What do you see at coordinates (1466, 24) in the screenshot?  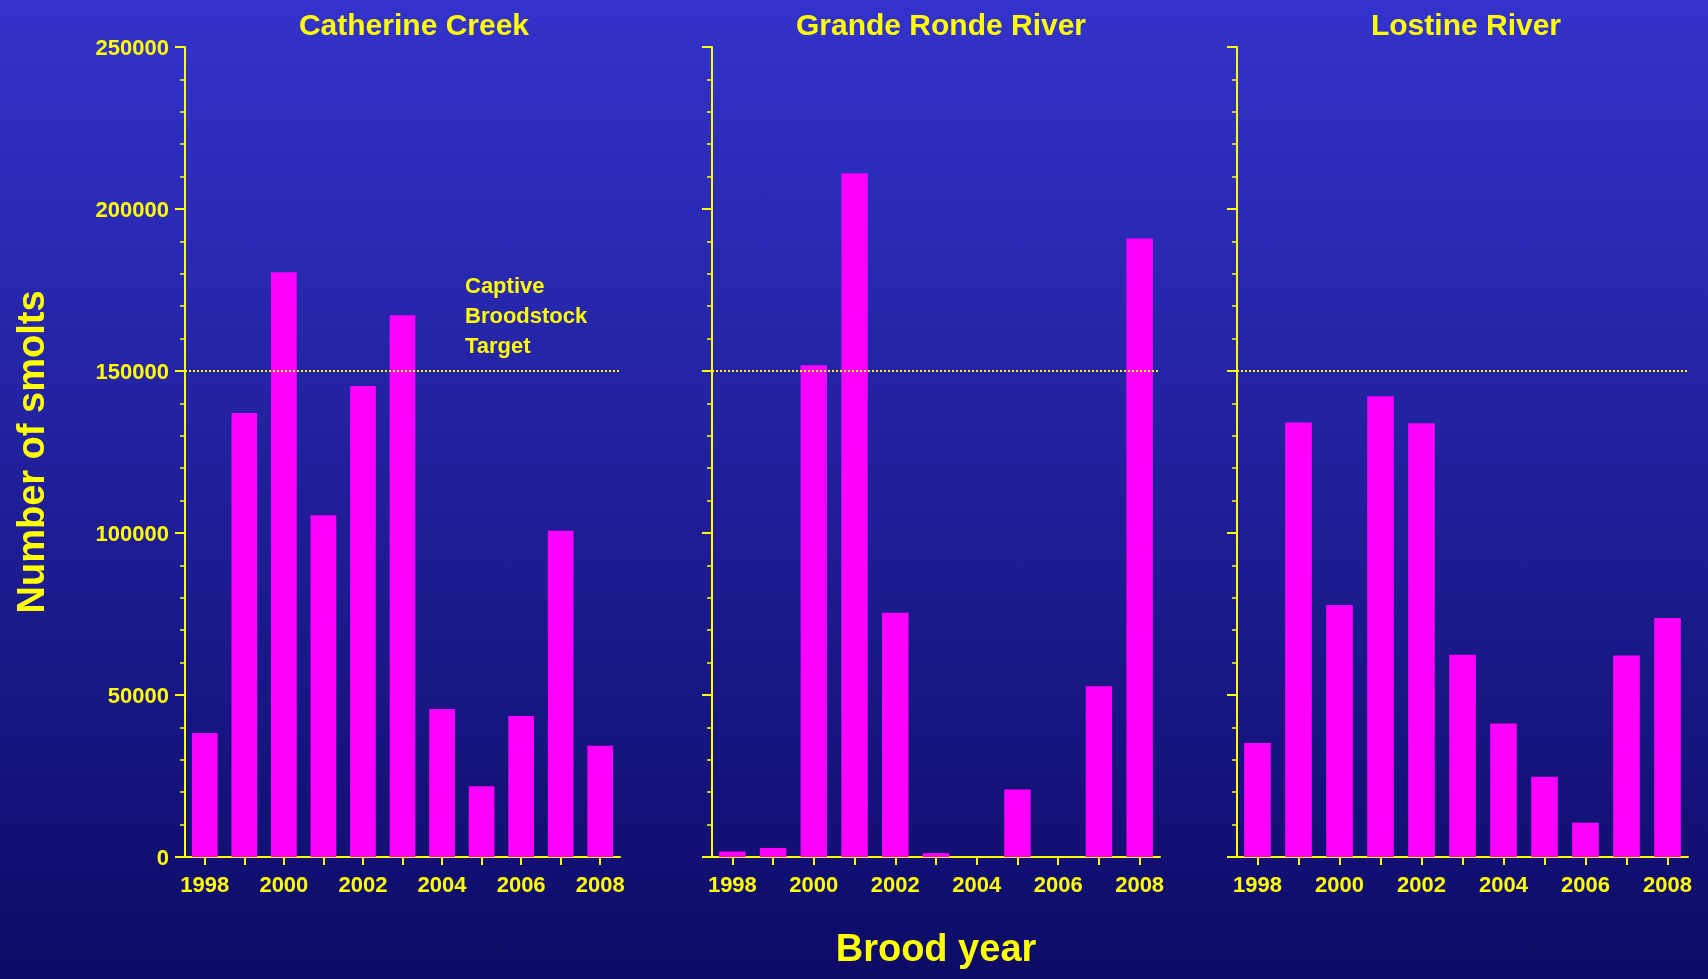 I see `chart-title: Lostine River` at bounding box center [1466, 24].